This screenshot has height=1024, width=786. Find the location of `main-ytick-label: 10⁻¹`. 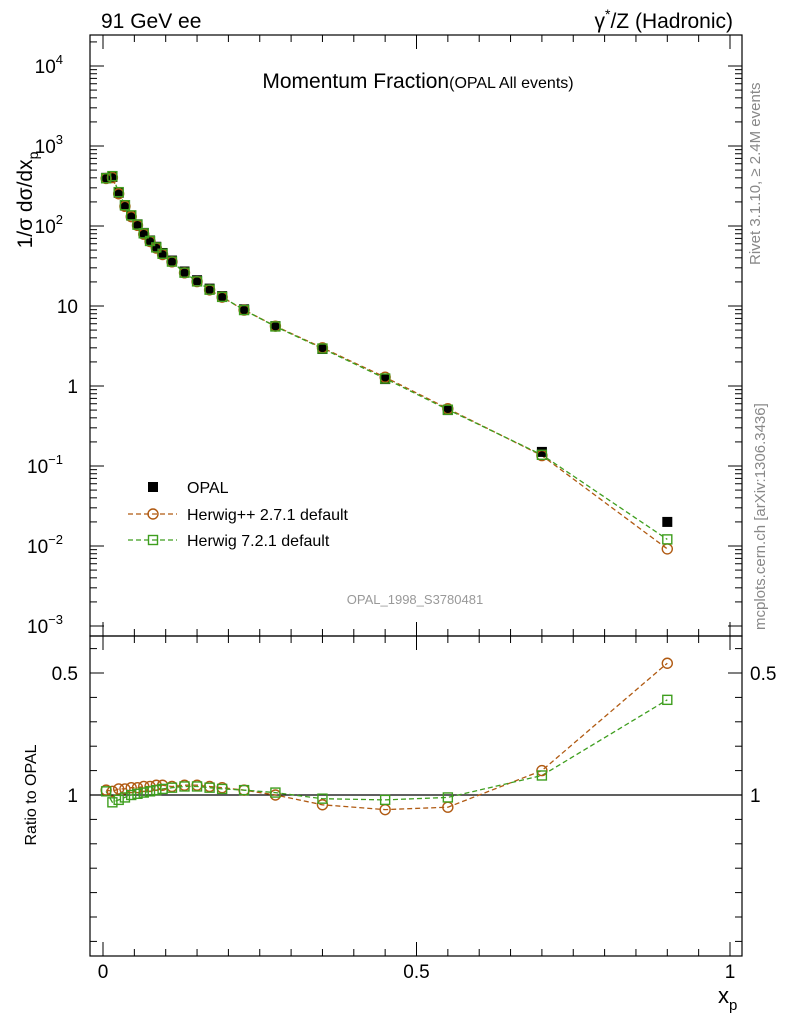

main-ytick-label: 10⁻¹ is located at coordinates (45, 465).